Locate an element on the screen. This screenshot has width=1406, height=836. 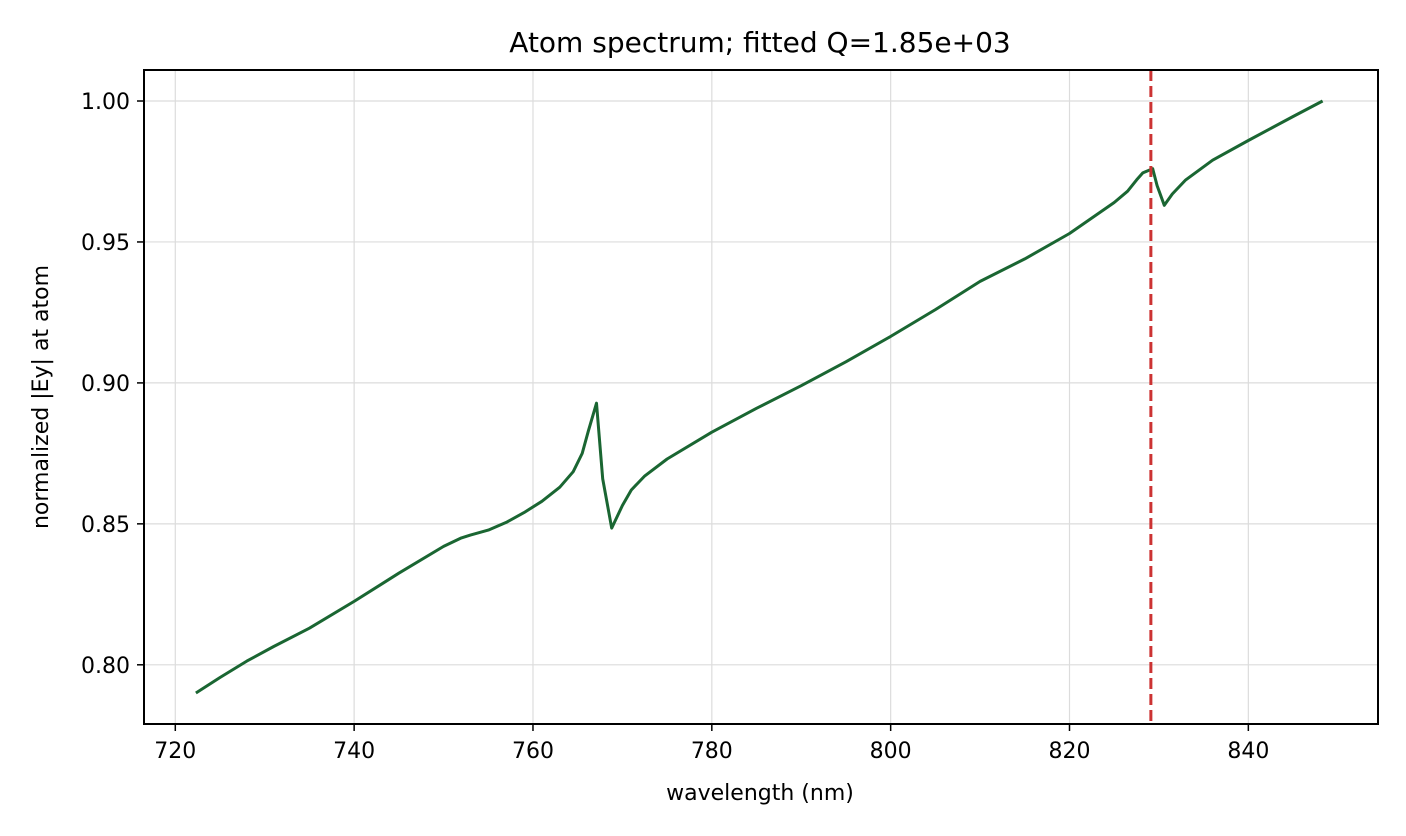
x-tick-label: 740 is located at coordinates (354, 751).